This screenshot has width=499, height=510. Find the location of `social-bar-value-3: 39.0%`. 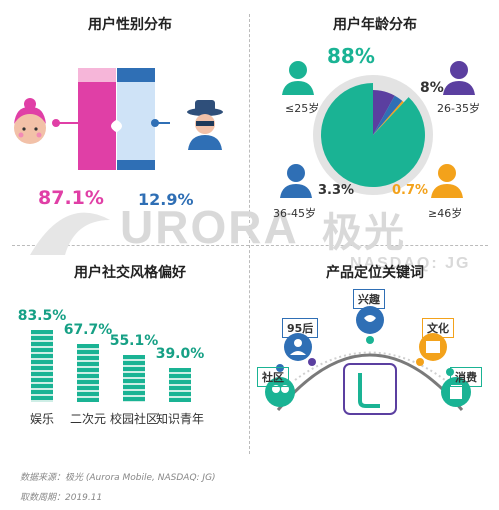

social-bar-value-3: 39.0% is located at coordinates (180, 354).